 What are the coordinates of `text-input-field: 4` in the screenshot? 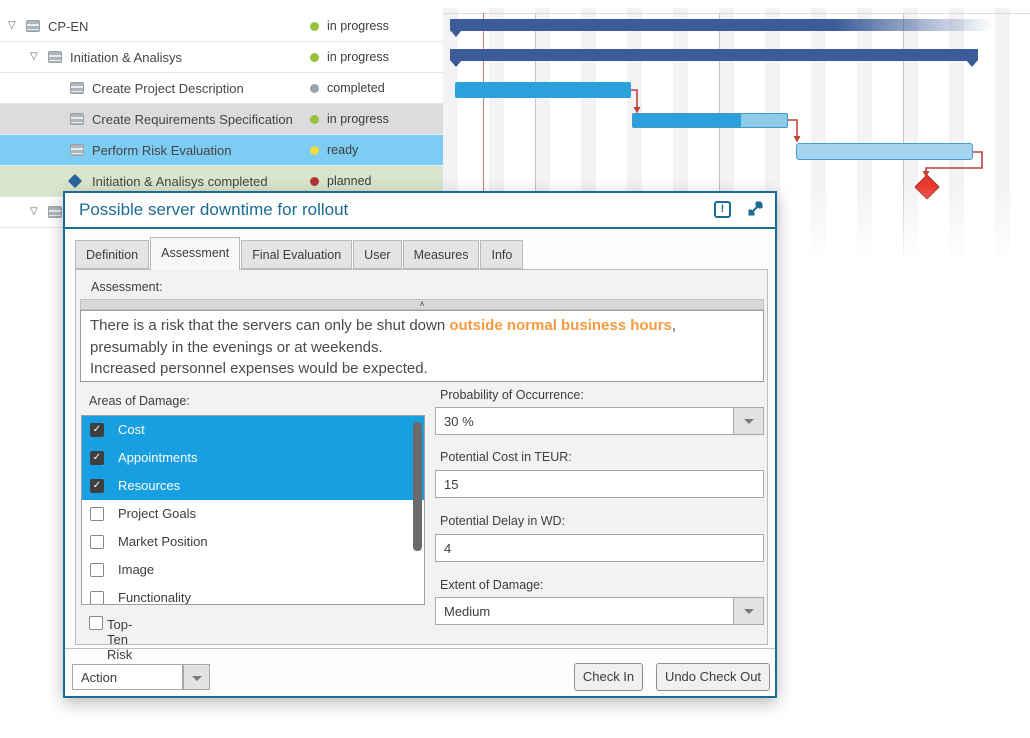 It's located at (599, 548).